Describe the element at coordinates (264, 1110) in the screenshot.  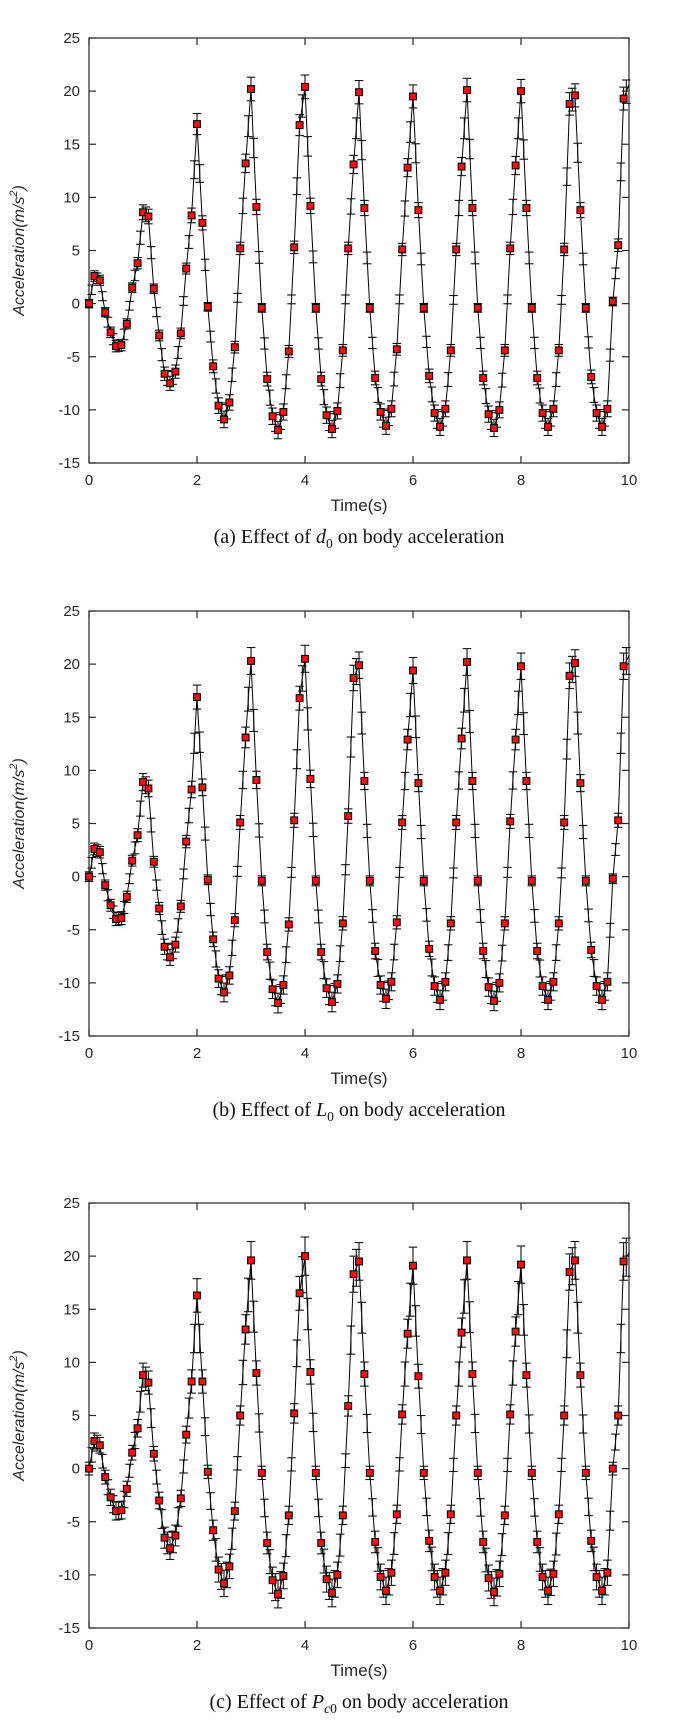
I see `caption-b-prefix: (b) Effect of` at that location.